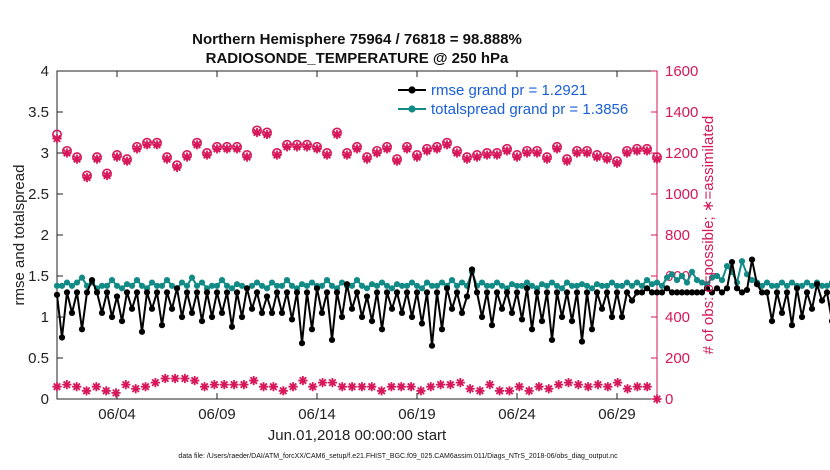 The height and width of the screenshot is (470, 830). Describe the element at coordinates (417, 414) in the screenshot. I see `x-tick-label: 06/19` at that location.